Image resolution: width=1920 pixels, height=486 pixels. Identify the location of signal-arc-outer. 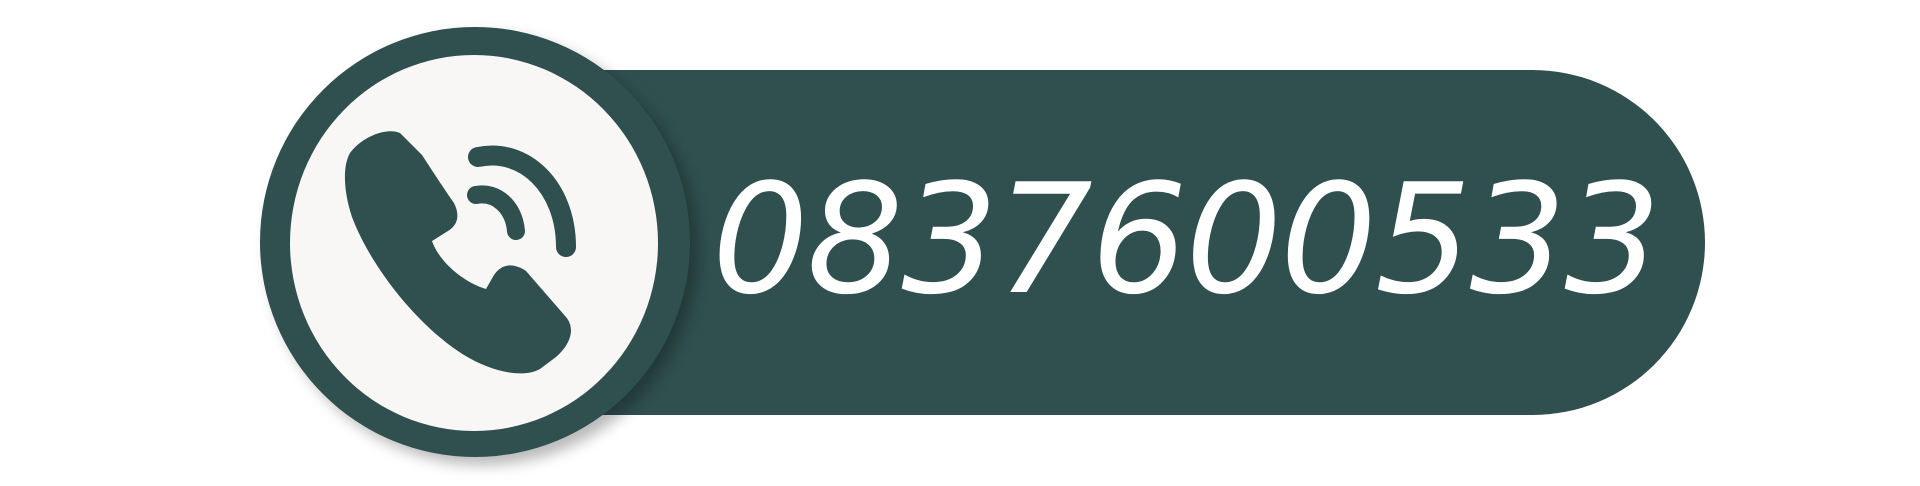
(522, 201).